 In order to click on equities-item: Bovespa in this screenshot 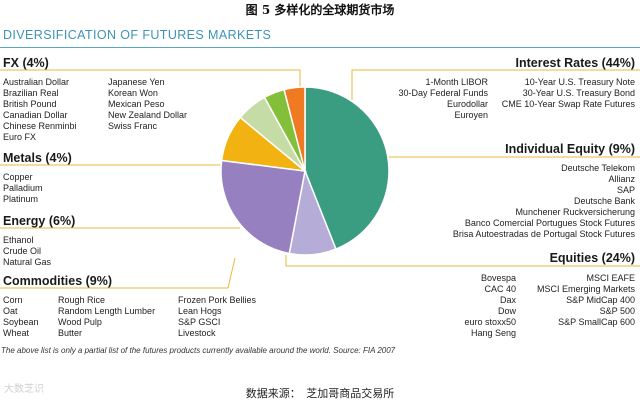, I will do `click(498, 278)`.